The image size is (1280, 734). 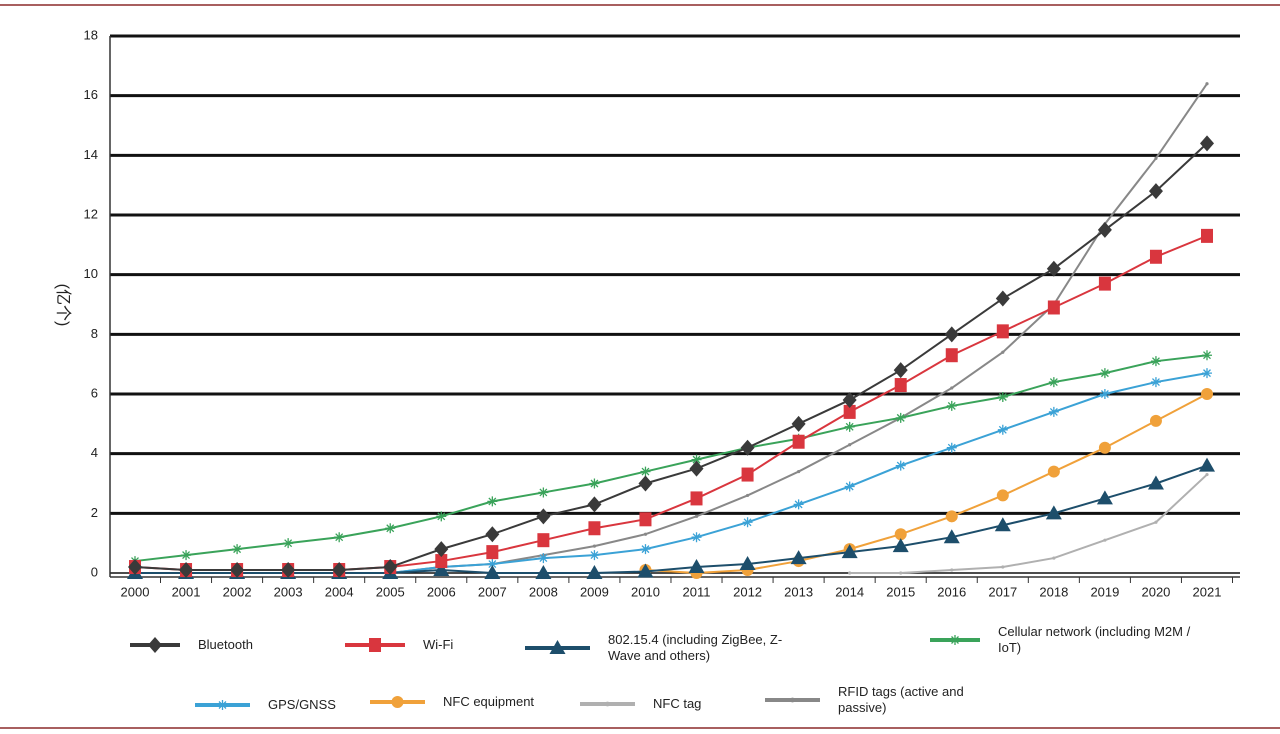 I want to click on x-tick-label: 2019, so click(x=1104, y=591).